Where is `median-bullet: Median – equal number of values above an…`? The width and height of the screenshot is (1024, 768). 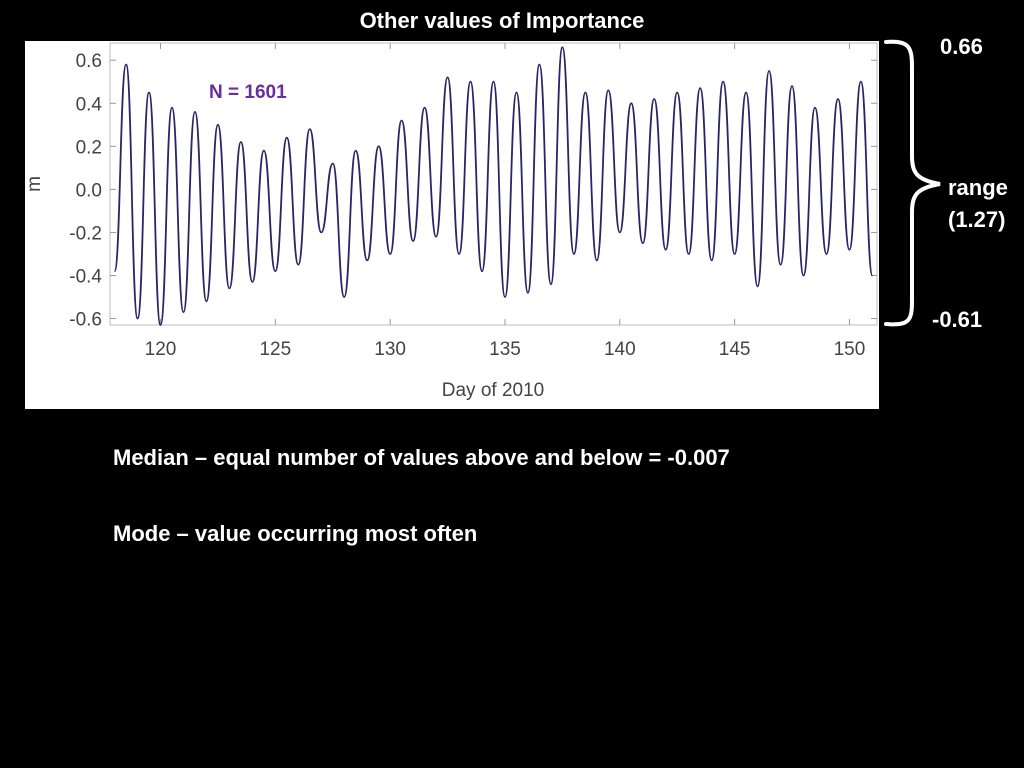 median-bullet: Median – equal number of values above an… is located at coordinates (421, 457).